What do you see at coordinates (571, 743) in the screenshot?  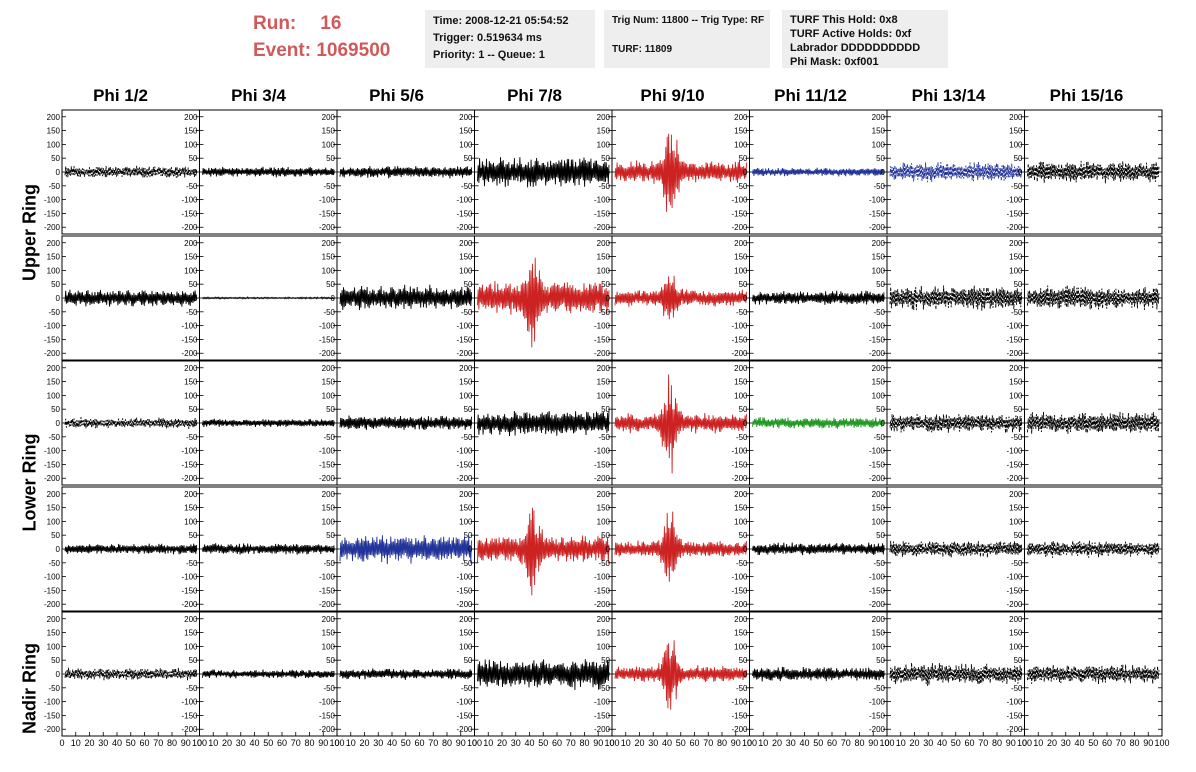 I see `x-tick-label: 70` at bounding box center [571, 743].